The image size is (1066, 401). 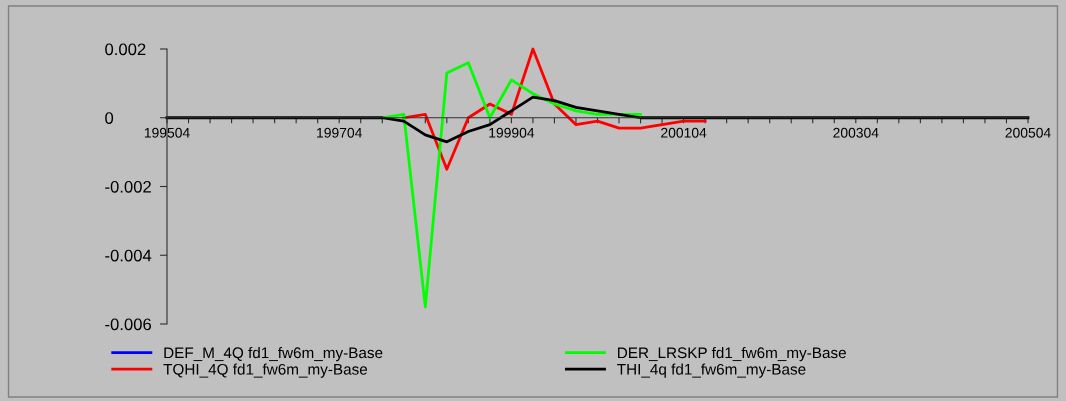 I want to click on x-tick-label: 199704, so click(x=339, y=132).